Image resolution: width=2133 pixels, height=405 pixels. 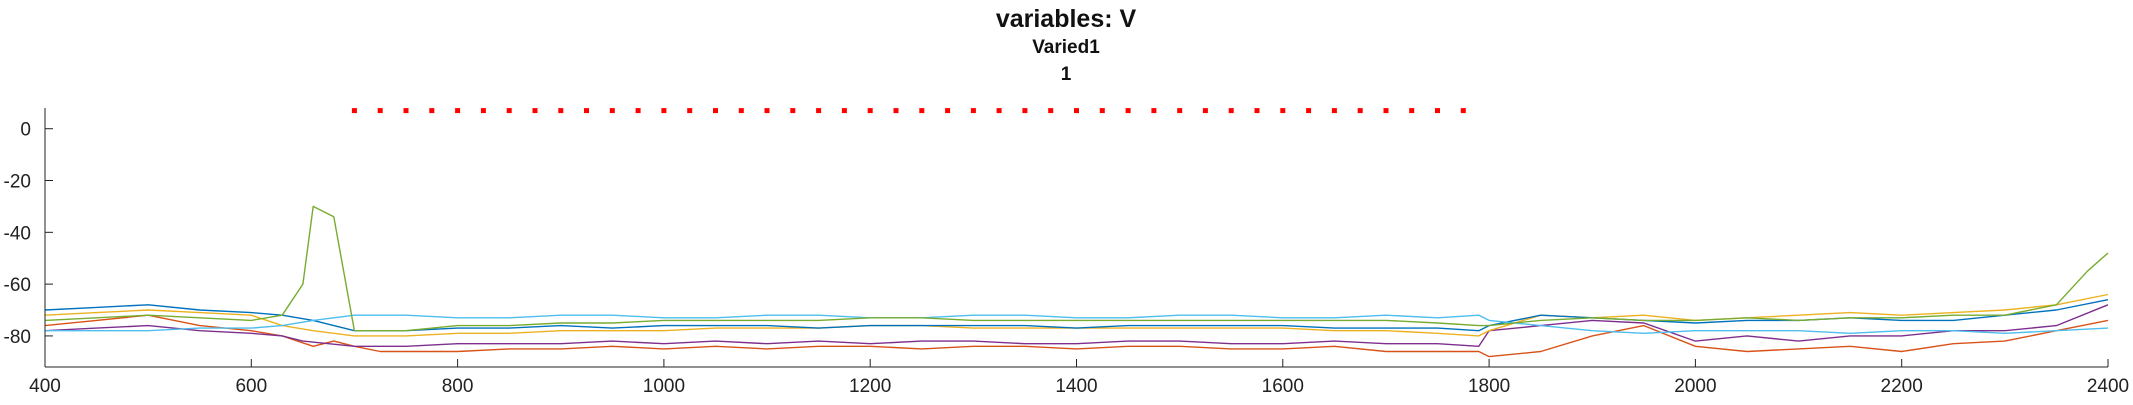 I want to click on x-tick-label-2200: 2200, so click(x=1902, y=386).